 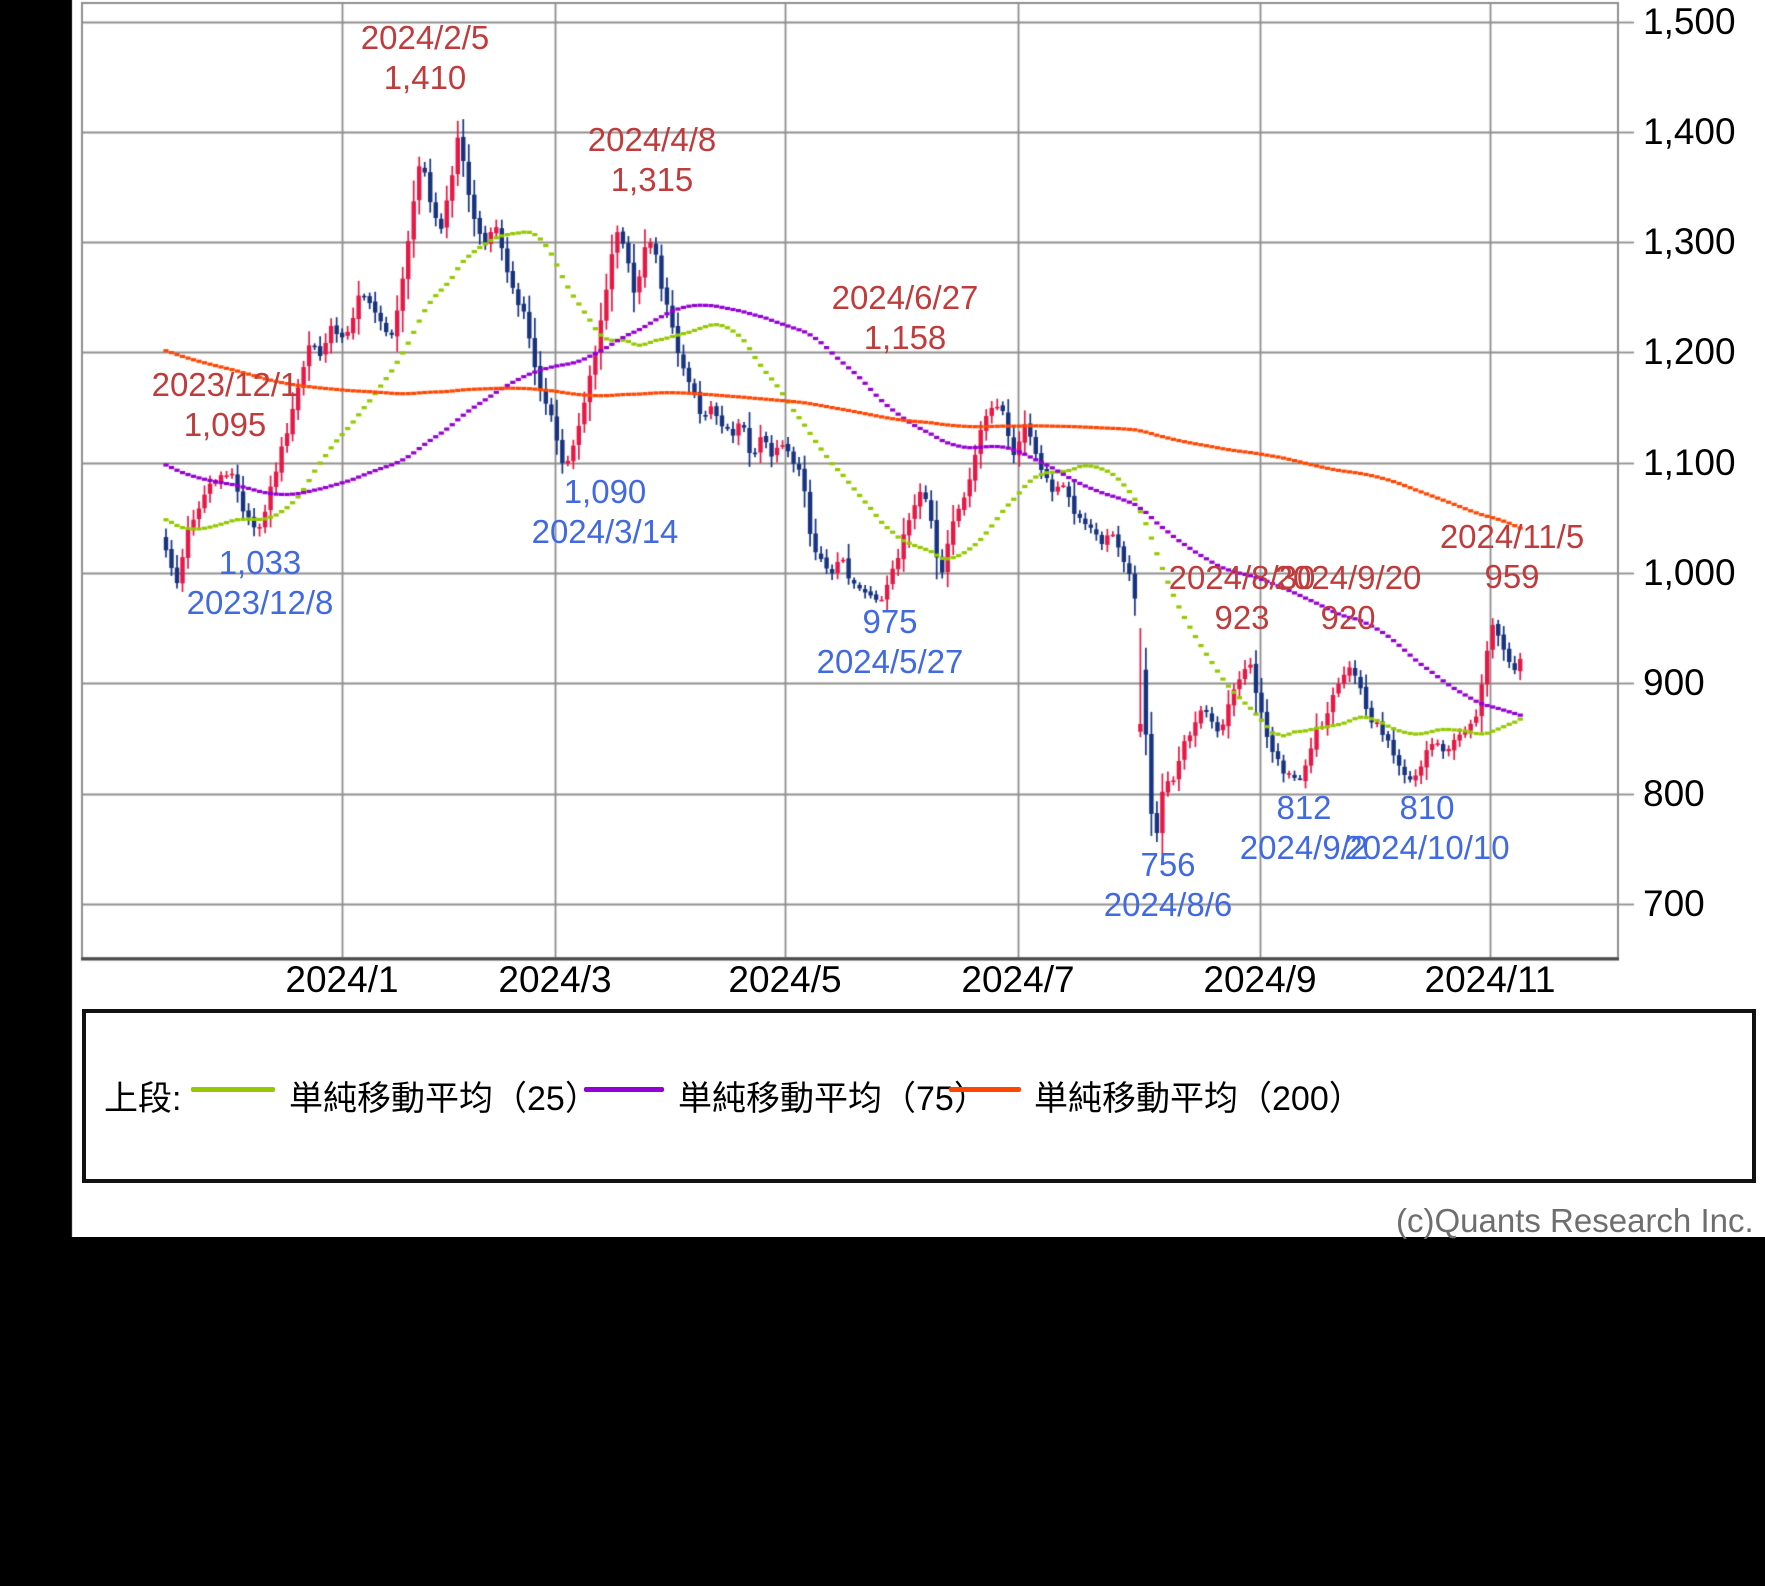 I want to click on y-axis-tick-label: 1,100, so click(x=1689, y=462).